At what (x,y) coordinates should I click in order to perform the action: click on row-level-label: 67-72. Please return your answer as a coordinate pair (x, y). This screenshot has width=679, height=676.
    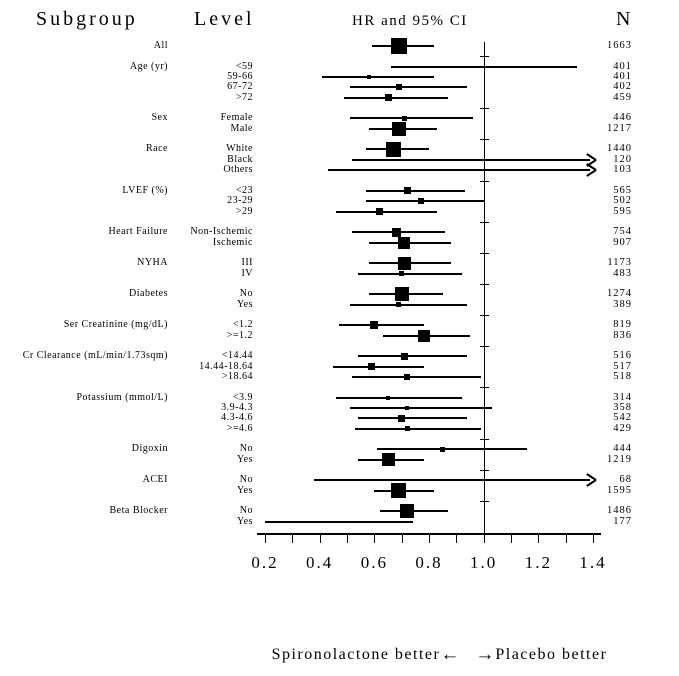
    Looking at the image, I should click on (240, 87).